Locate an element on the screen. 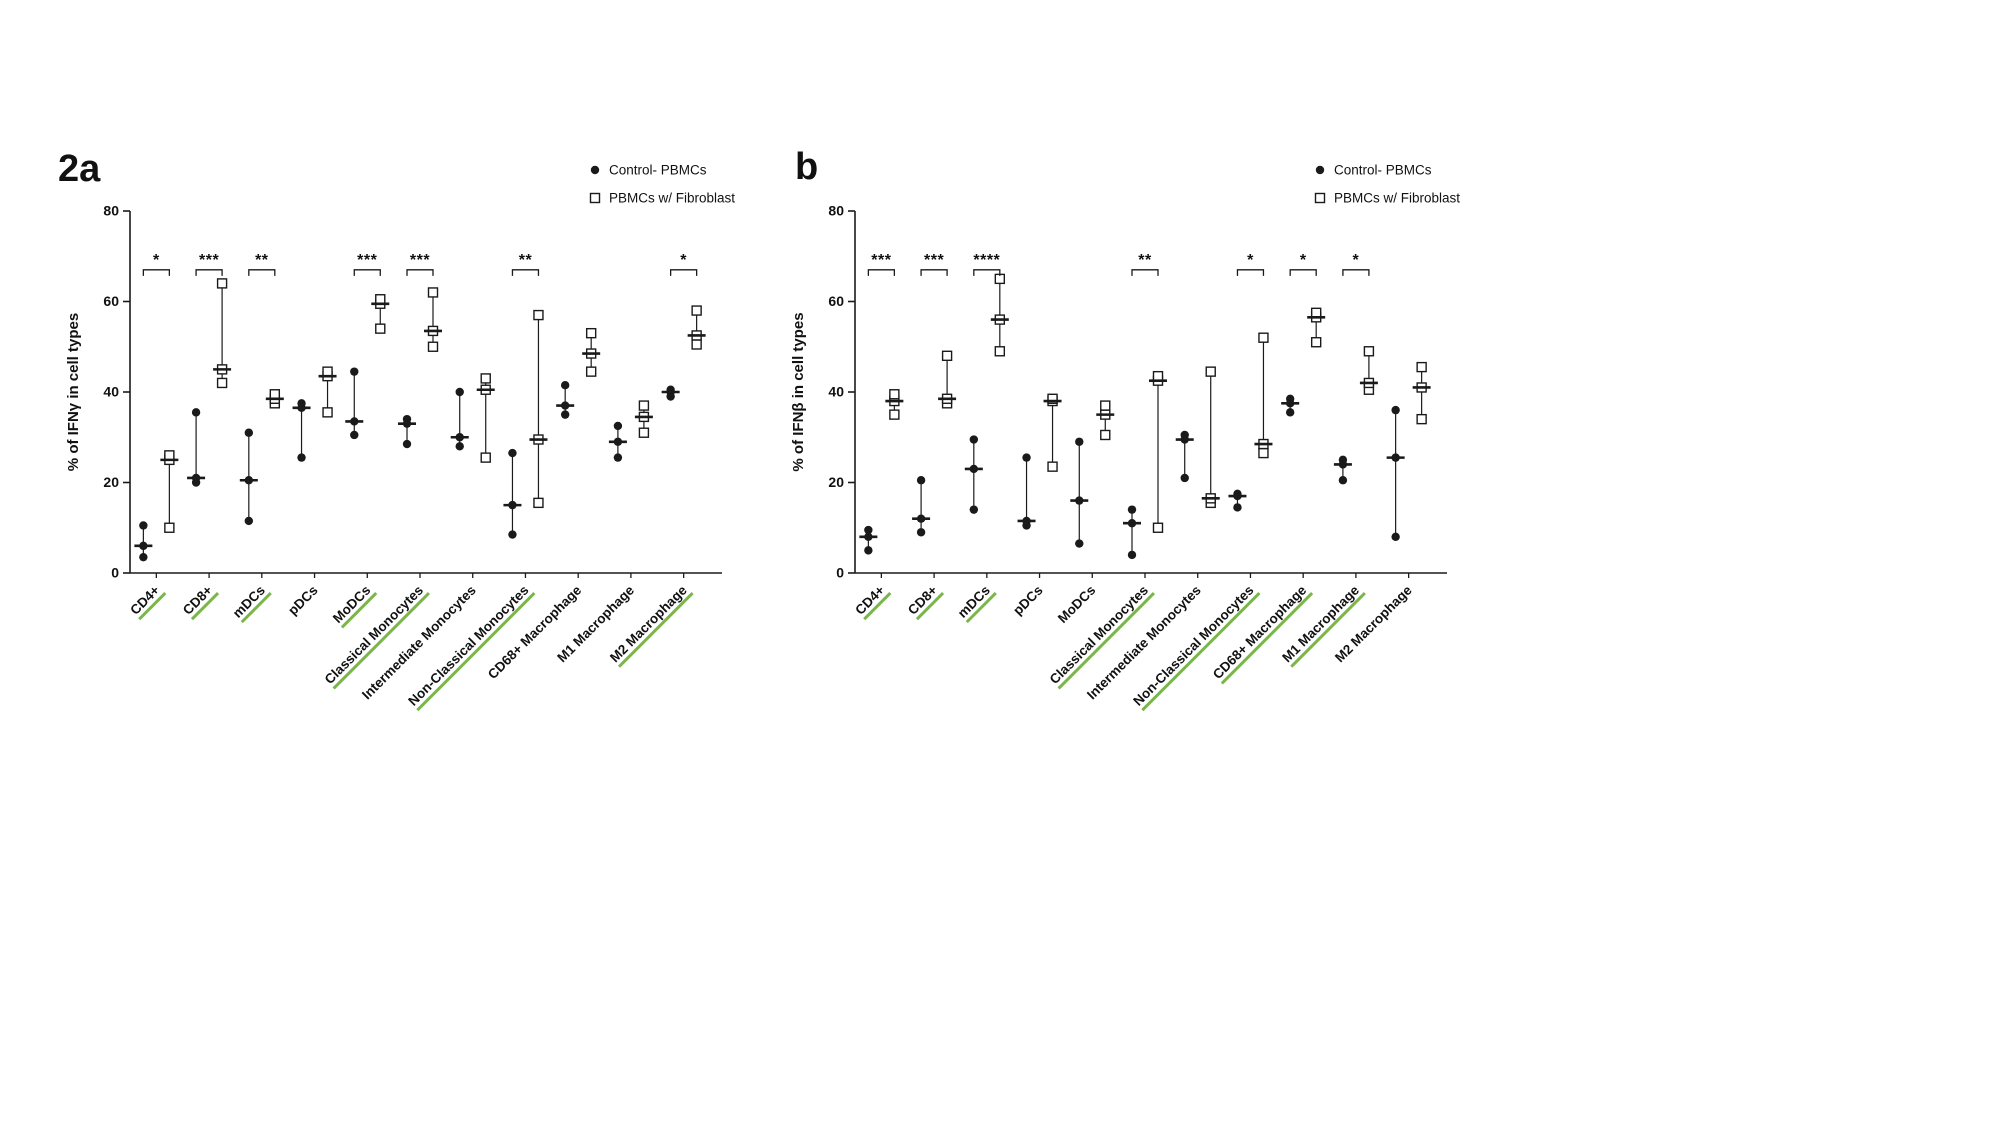 The width and height of the screenshot is (2000, 1125). x-category-label: pDCs is located at coordinates (303, 601).